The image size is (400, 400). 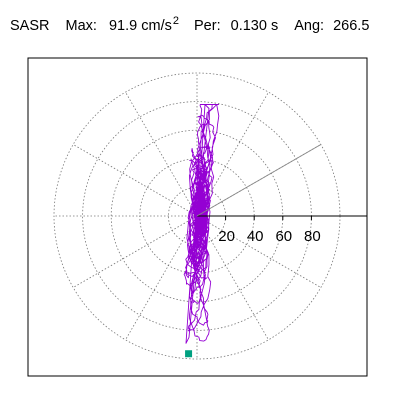 What do you see at coordinates (207, 26) in the screenshot?
I see `period-label: Per:` at bounding box center [207, 26].